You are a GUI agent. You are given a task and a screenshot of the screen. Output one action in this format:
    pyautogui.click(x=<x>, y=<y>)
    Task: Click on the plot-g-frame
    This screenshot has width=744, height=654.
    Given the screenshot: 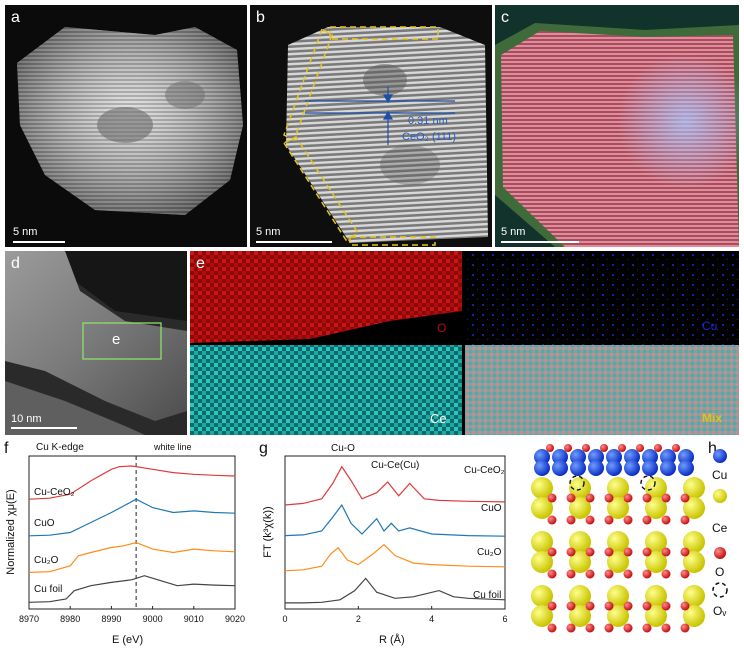 What is the action you would take?
    pyautogui.click(x=395, y=532)
    